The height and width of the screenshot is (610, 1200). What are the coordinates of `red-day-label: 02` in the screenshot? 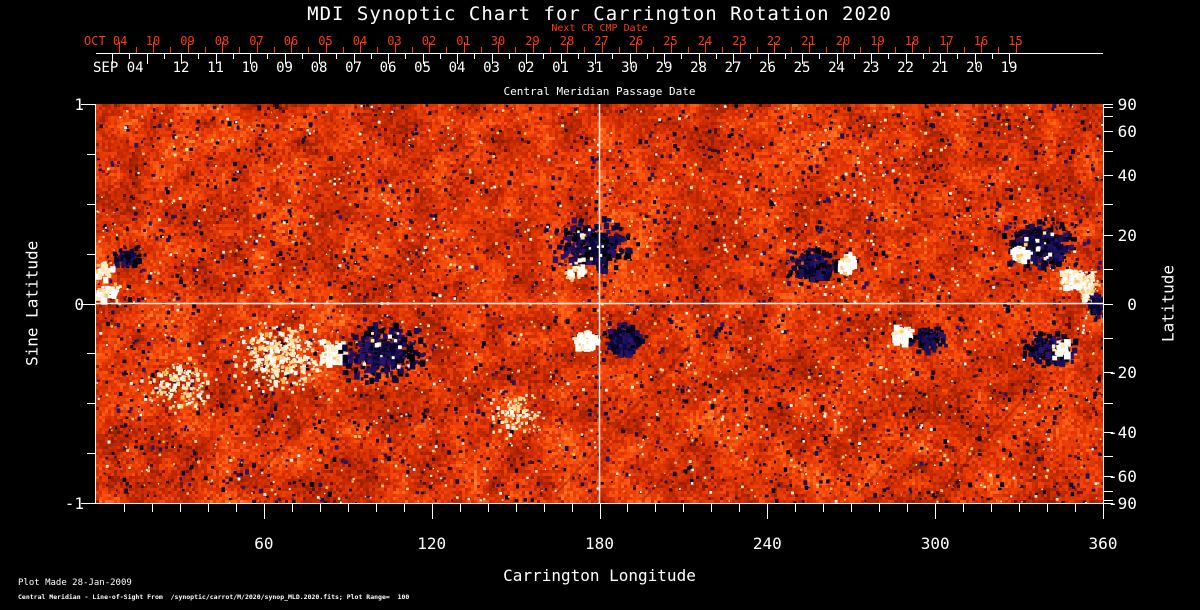 It's located at (429, 41).